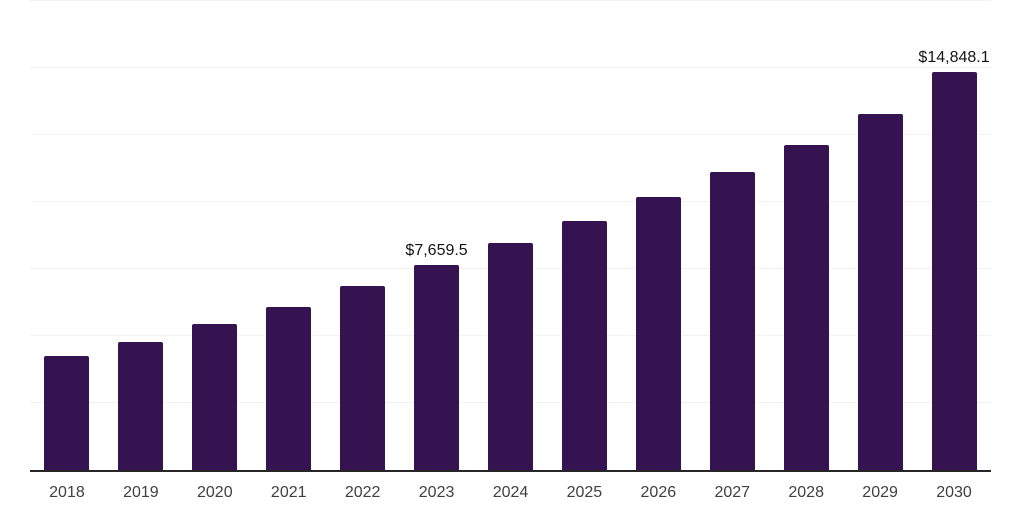 This screenshot has width=1024, height=512. I want to click on x-tick-2028: 2028, so click(806, 492).